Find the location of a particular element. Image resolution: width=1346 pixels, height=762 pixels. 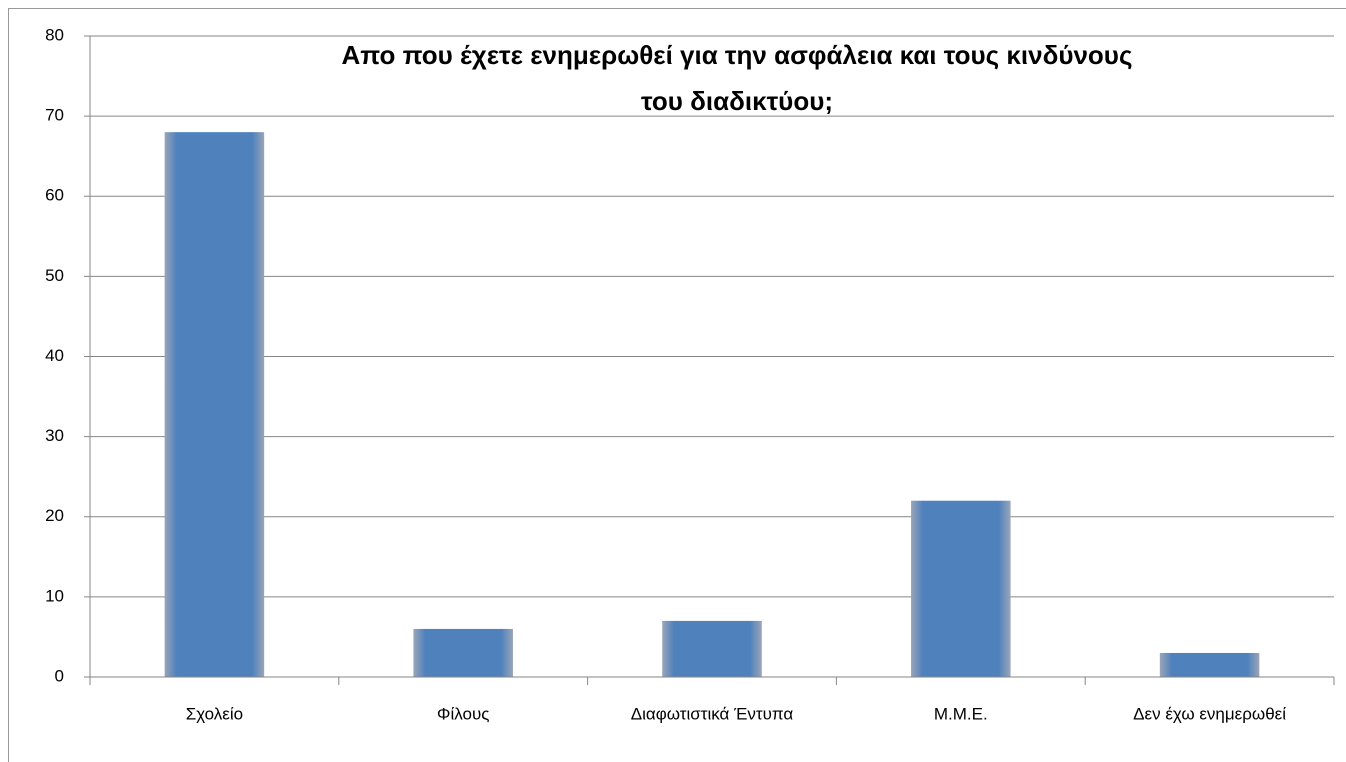

y-tick-label: 40 is located at coordinates (54, 355).